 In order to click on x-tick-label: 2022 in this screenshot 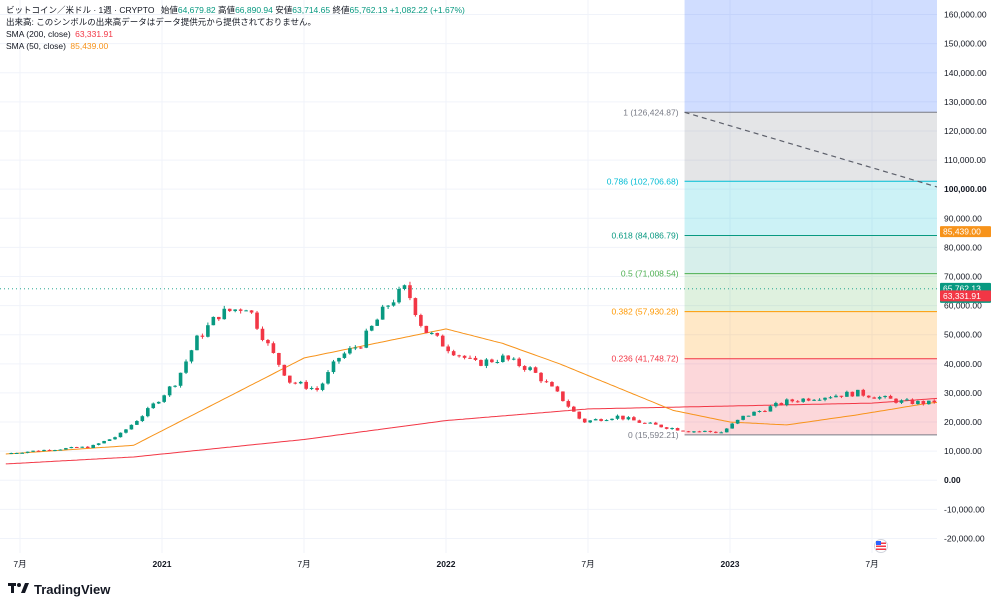, I will do `click(446, 564)`.